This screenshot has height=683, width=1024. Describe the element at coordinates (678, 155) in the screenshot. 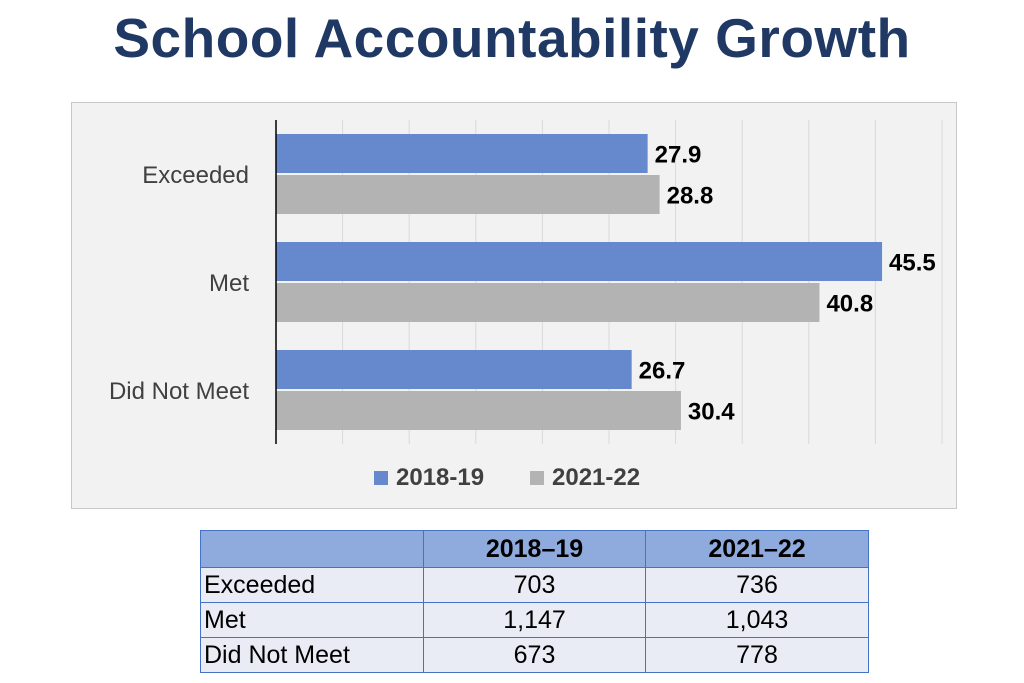

I see `data-label: 27.9` at that location.